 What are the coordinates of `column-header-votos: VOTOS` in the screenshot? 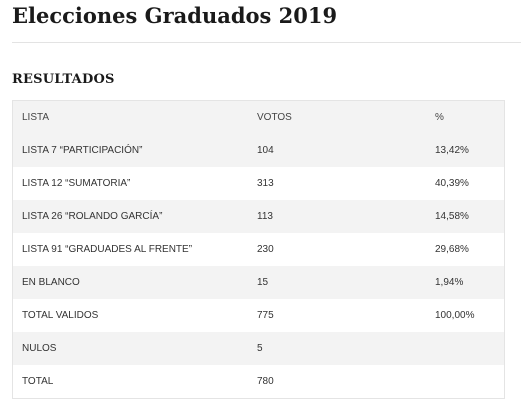 It's located at (274, 117).